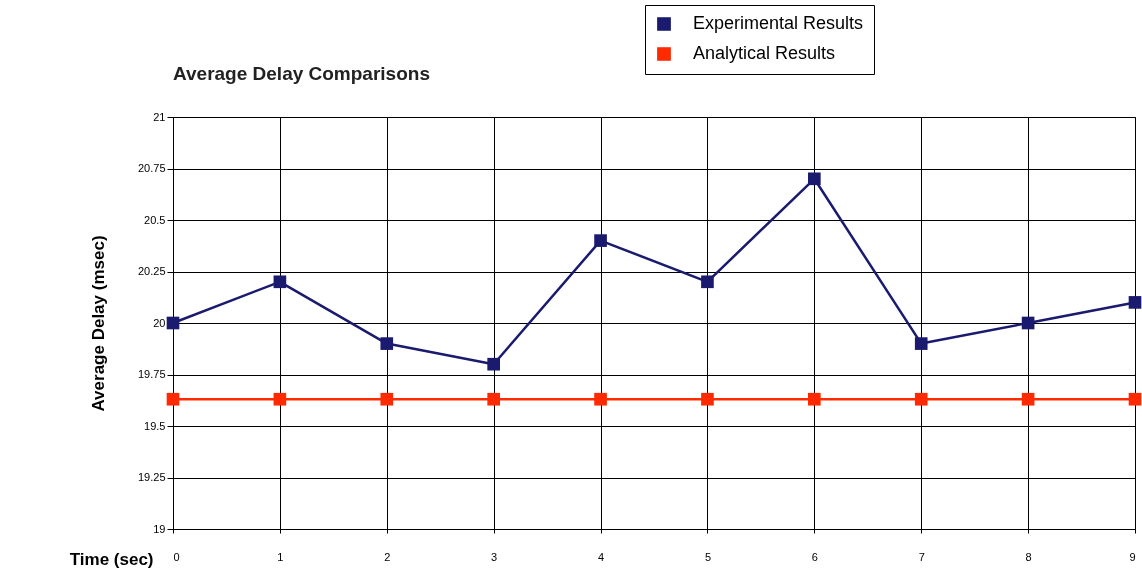 The width and height of the screenshot is (1142, 575). What do you see at coordinates (159, 528) in the screenshot?
I see `y-tick-label: 19` at bounding box center [159, 528].